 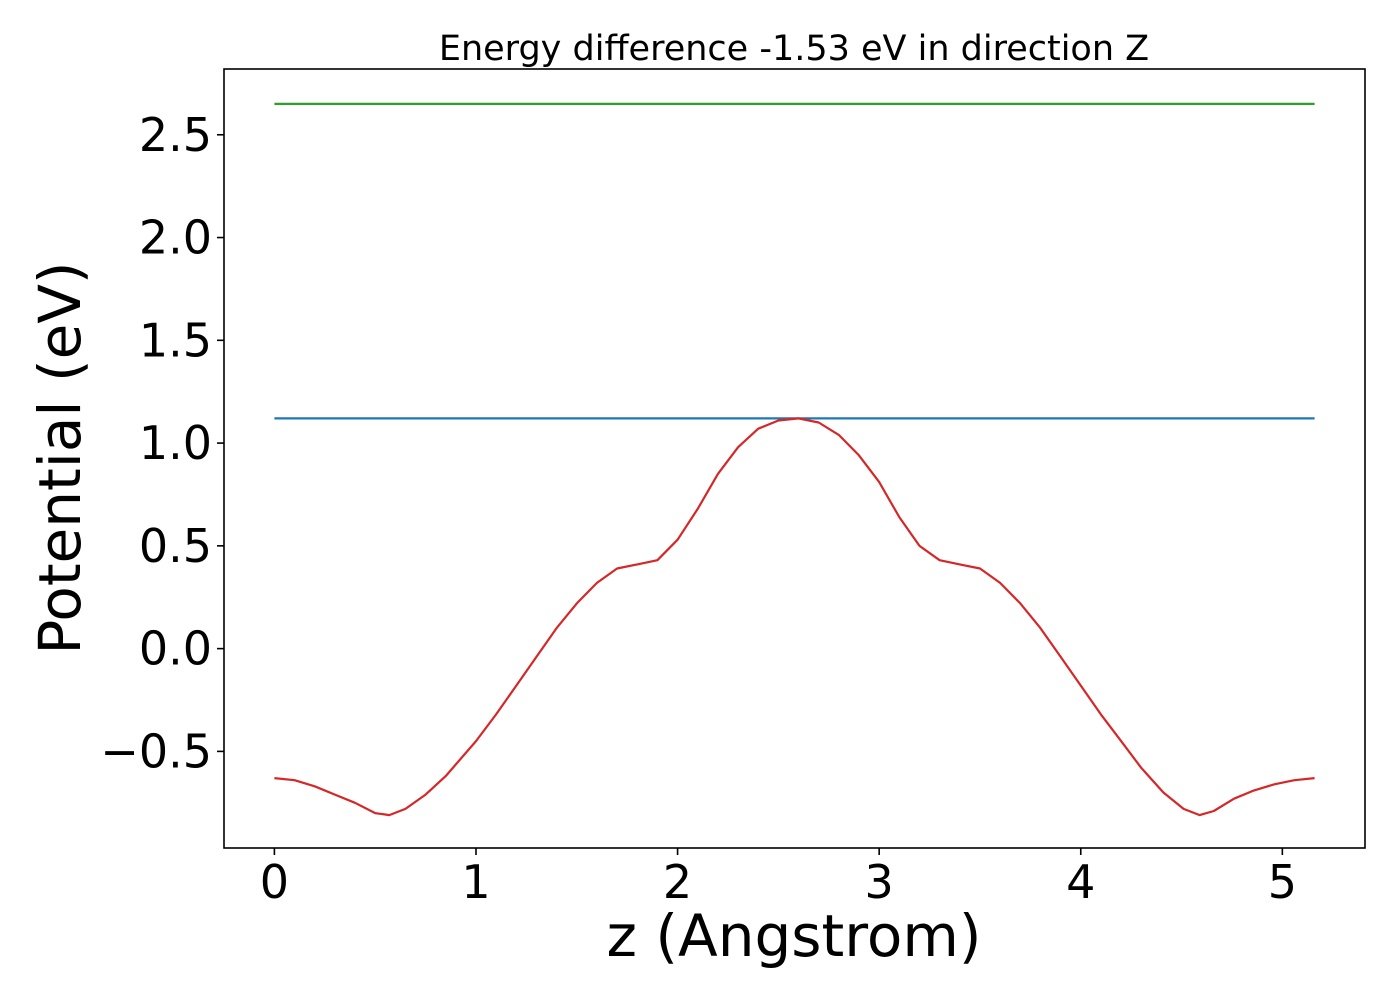 What do you see at coordinates (1282, 882) in the screenshot?
I see `x-tick-label: 5` at bounding box center [1282, 882].